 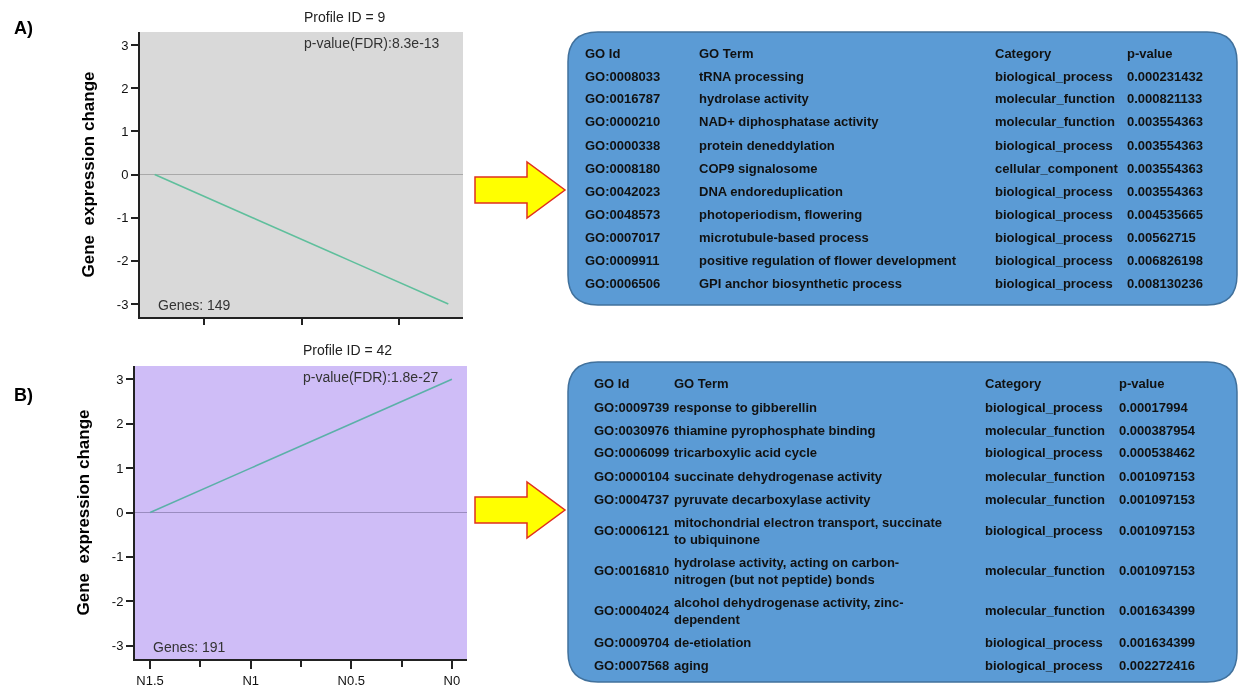 I want to click on text: 0.006826198, so click(x=1165, y=260).